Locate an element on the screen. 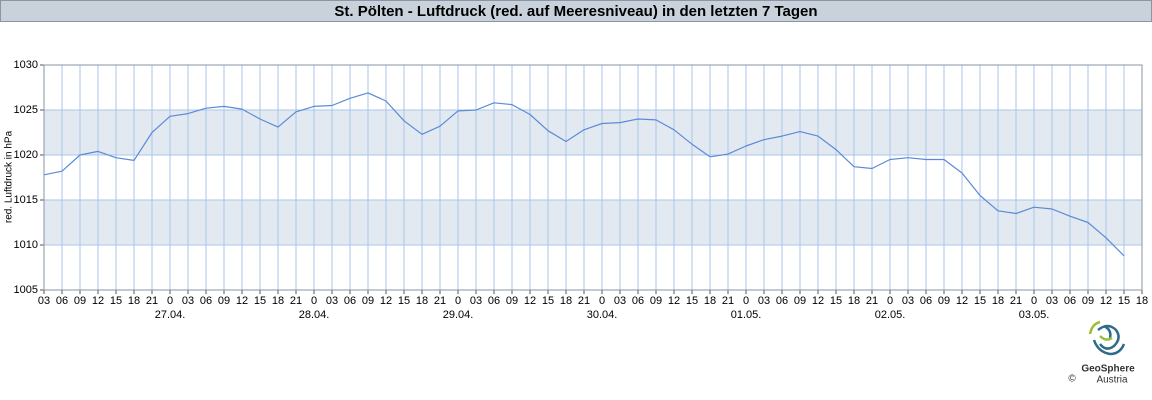 Image resolution: width=1152 pixels, height=400 pixels. logo: GeoSphere Austria © is located at coordinates (1101, 353).